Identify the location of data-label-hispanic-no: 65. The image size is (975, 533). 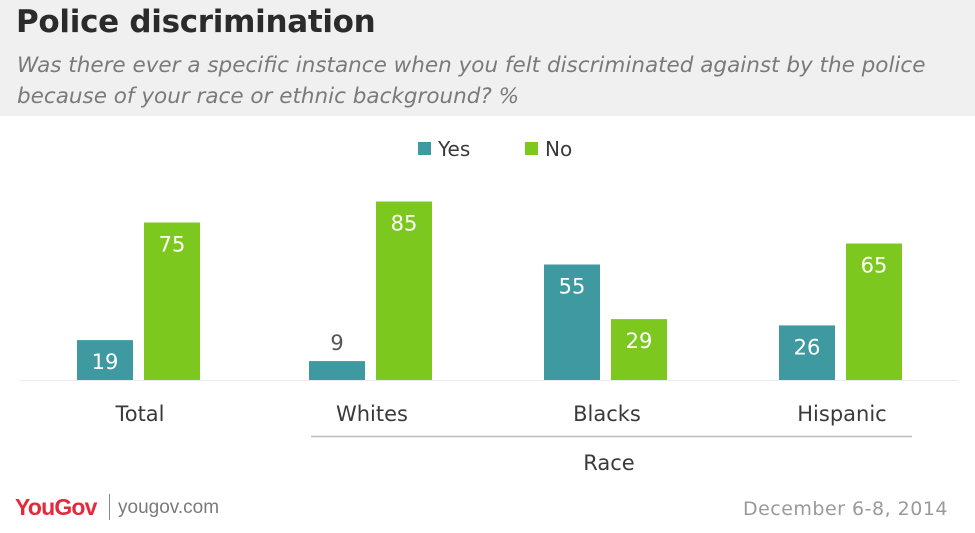
(874, 266).